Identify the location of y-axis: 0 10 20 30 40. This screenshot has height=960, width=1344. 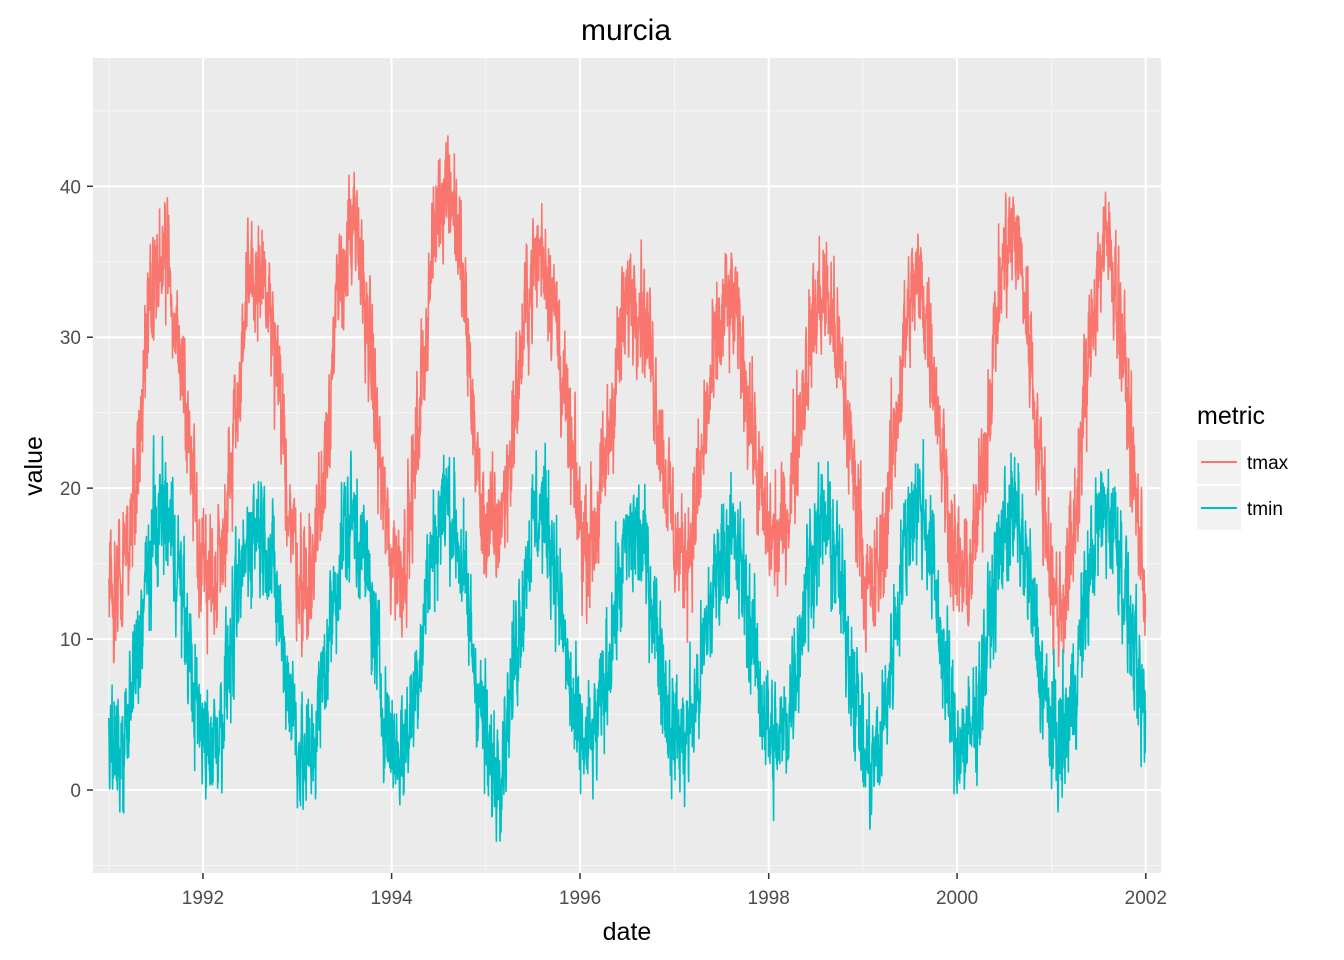
(76, 489).